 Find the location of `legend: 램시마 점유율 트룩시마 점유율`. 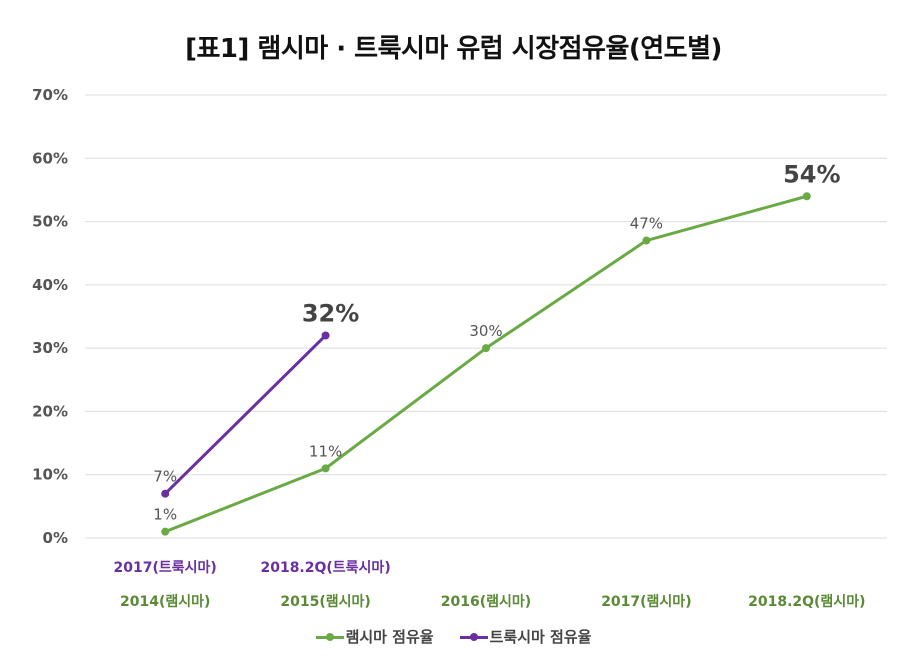

legend: 램시마 점유율 트룩시마 점유율 is located at coordinates (453, 636).